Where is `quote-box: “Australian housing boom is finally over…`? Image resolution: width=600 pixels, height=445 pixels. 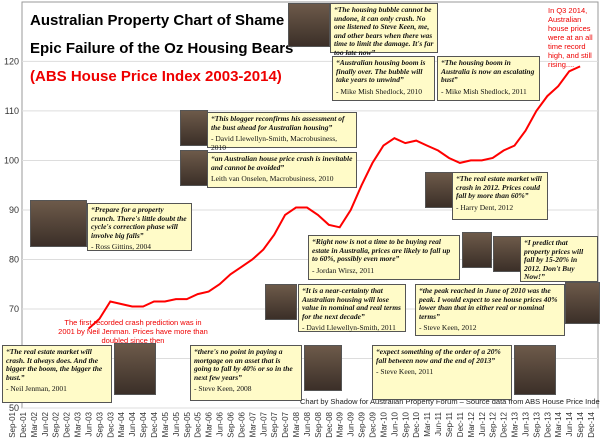 quote-box: “Australian housing boom is finally over… is located at coordinates (383, 78).